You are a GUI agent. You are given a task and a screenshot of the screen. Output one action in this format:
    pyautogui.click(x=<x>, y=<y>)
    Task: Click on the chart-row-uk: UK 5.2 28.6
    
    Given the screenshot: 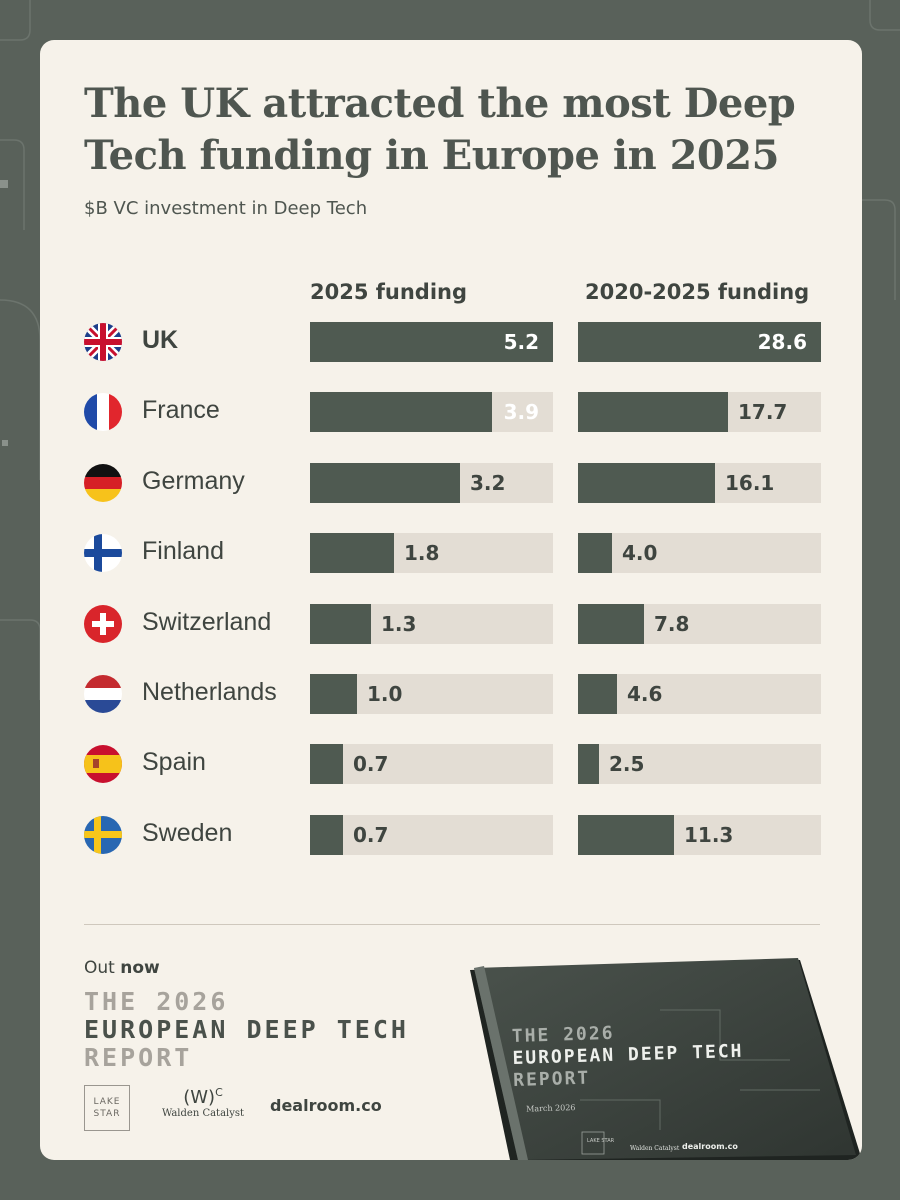 What is the action you would take?
    pyautogui.click(x=451, y=342)
    